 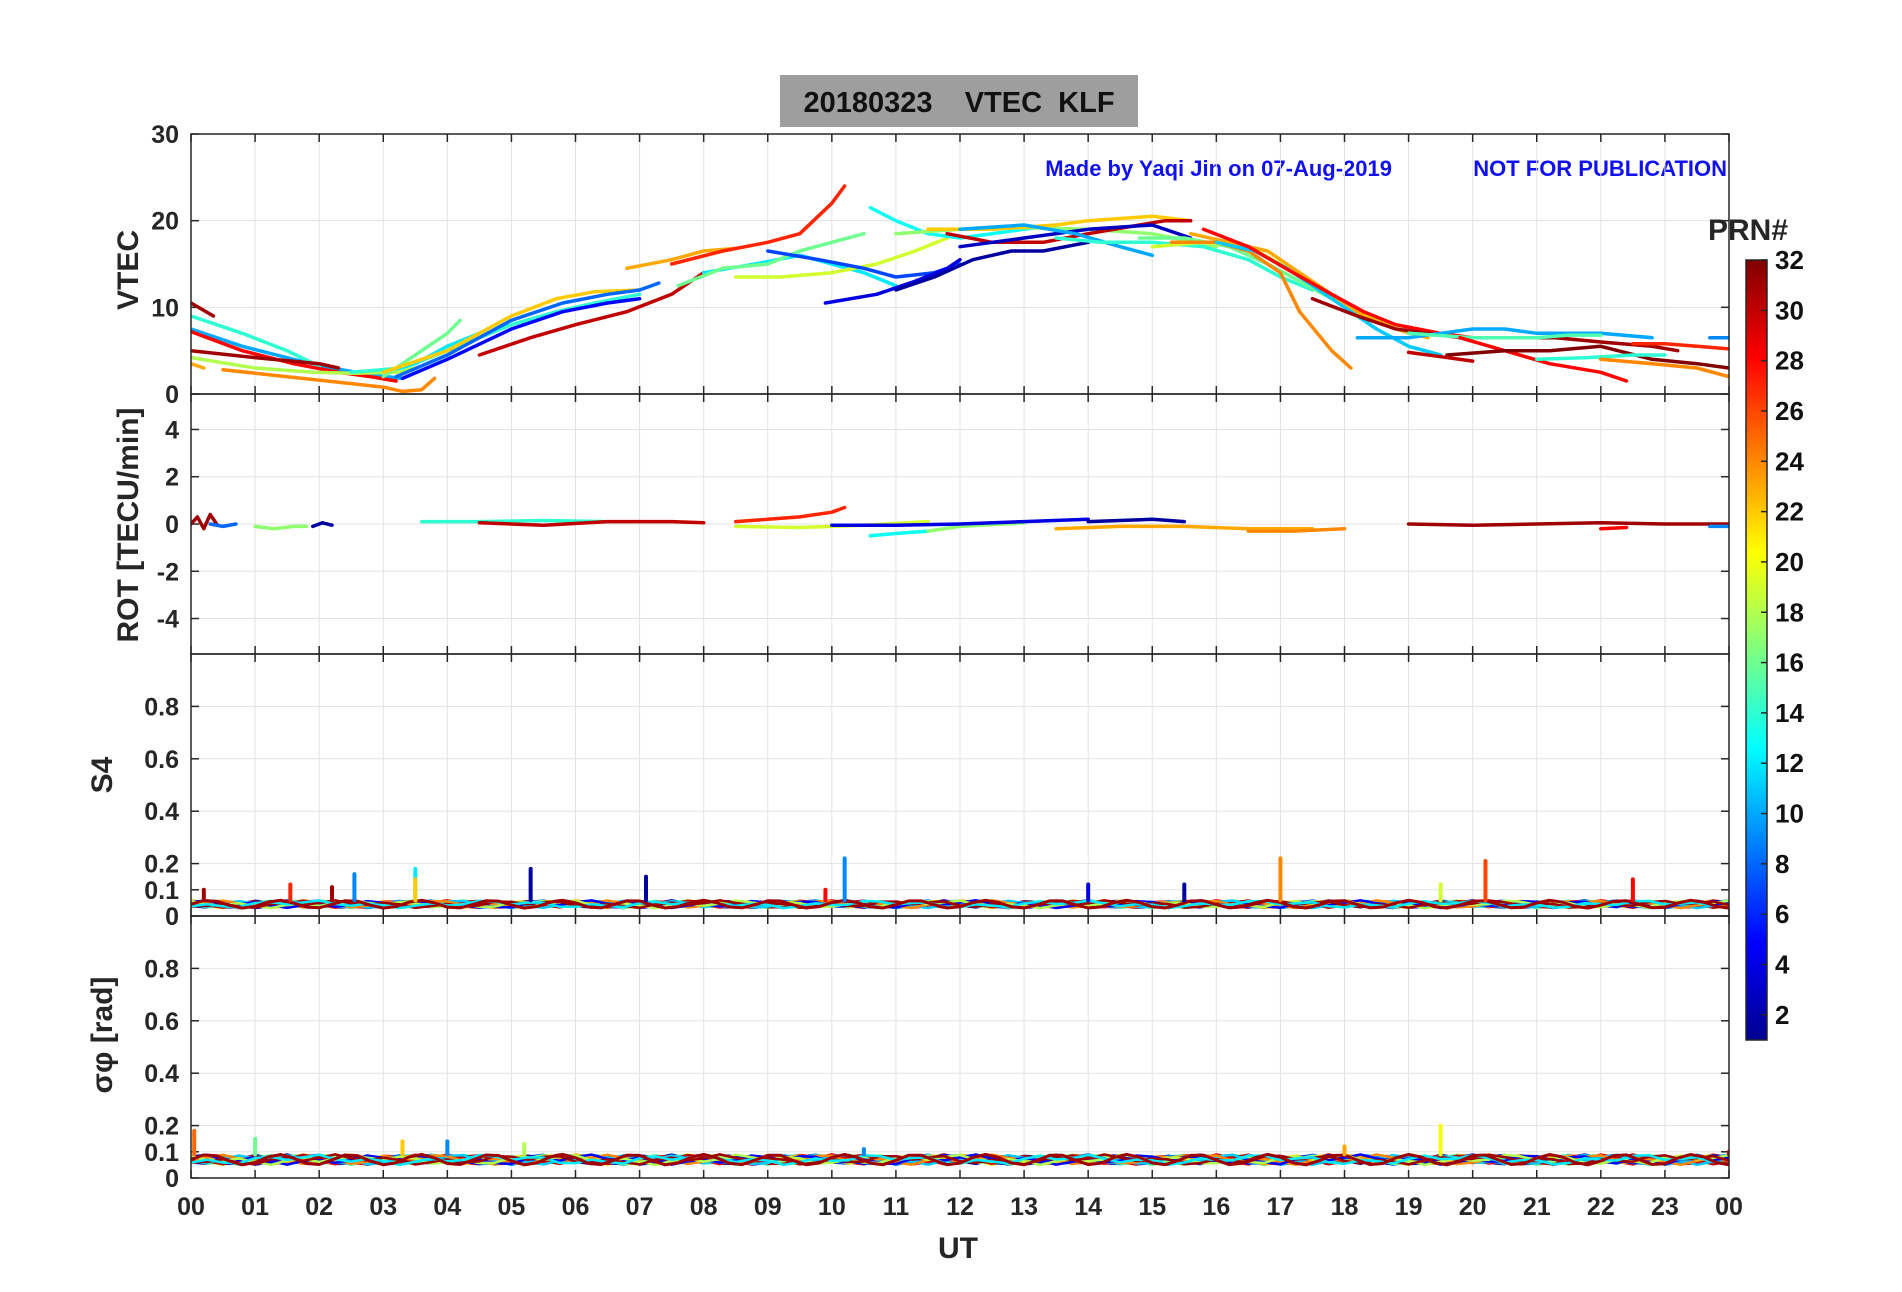 I want to click on colorbar-tick-label: 6, so click(x=1782, y=914).